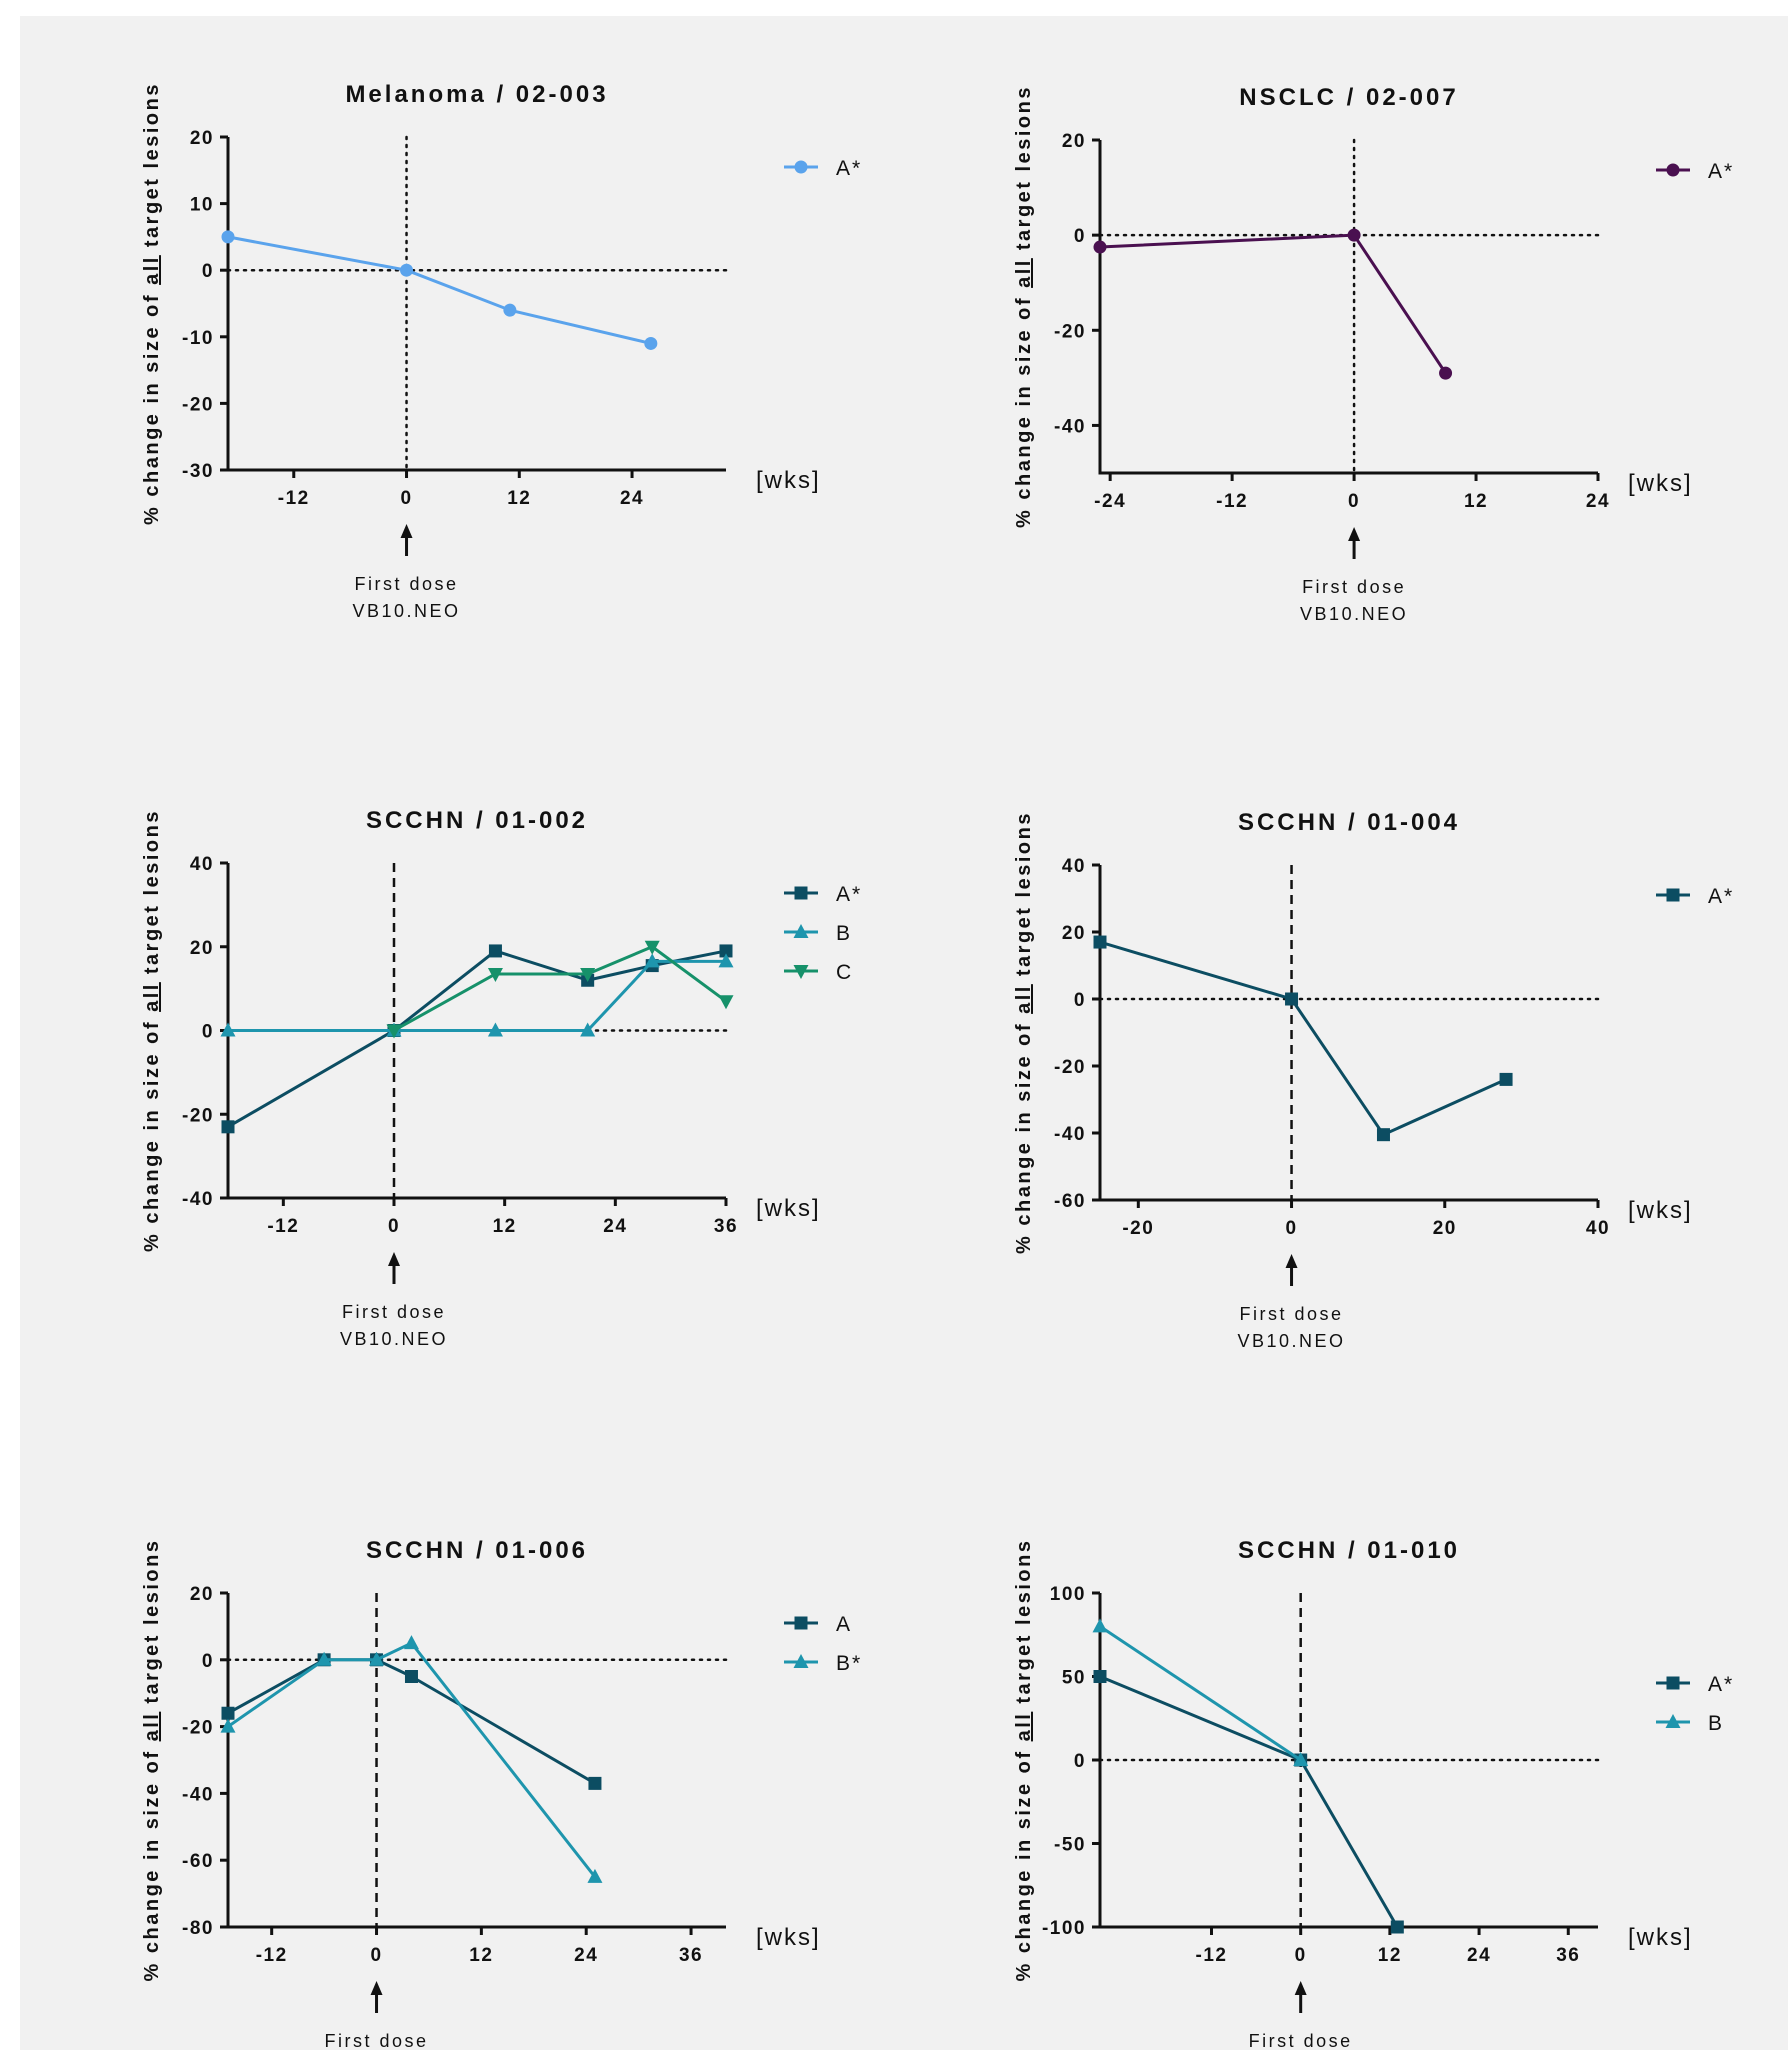 The width and height of the screenshot is (1788, 2050). What do you see at coordinates (198, 1928) in the screenshot?
I see `y-tick-label: -80` at bounding box center [198, 1928].